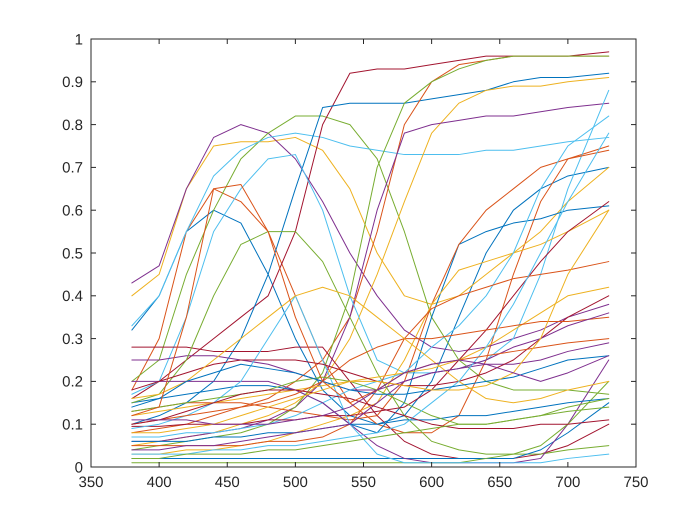 The height and width of the screenshot is (525, 700). I want to click on x-tick-label: 450, so click(227, 482).